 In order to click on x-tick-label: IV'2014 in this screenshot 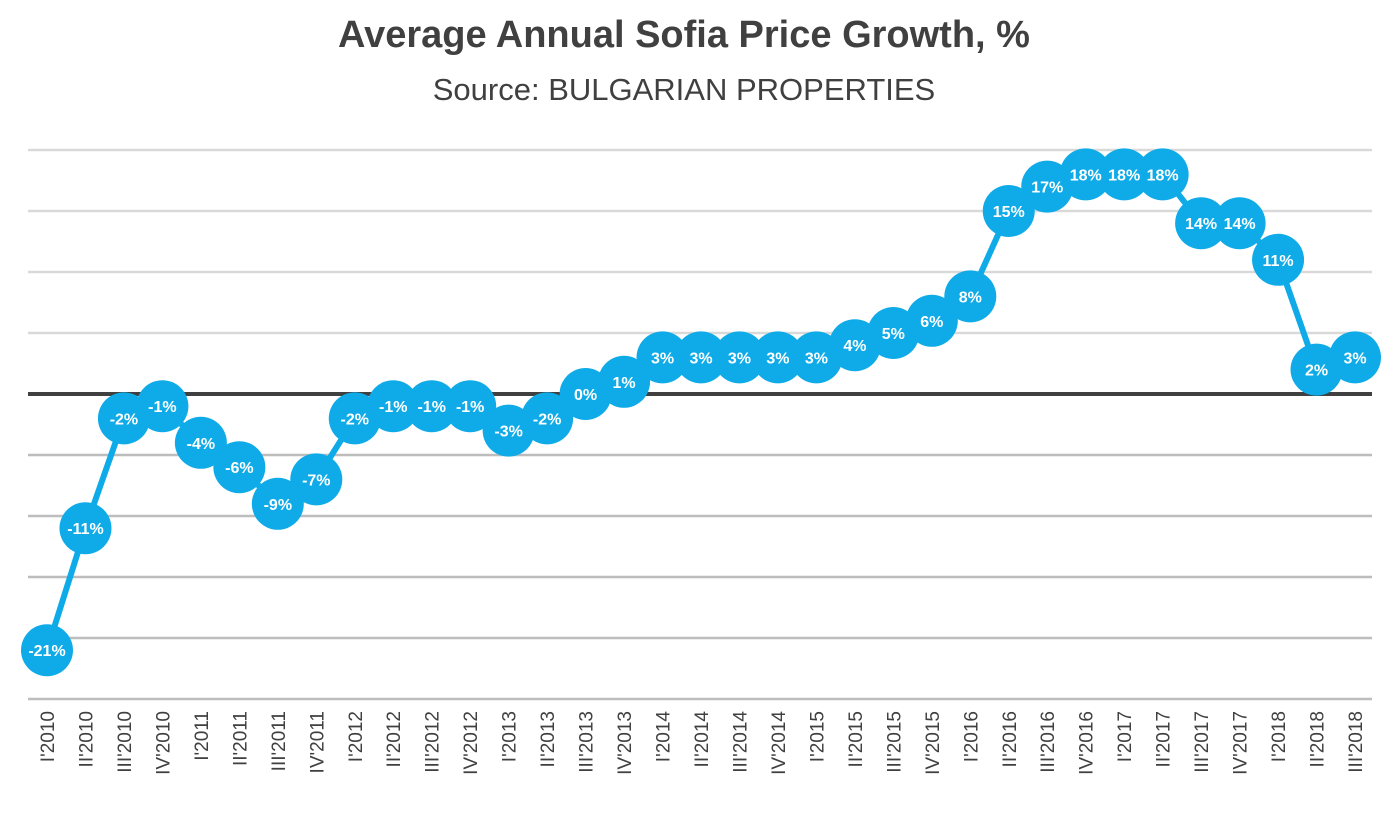, I will do `click(779, 743)`.